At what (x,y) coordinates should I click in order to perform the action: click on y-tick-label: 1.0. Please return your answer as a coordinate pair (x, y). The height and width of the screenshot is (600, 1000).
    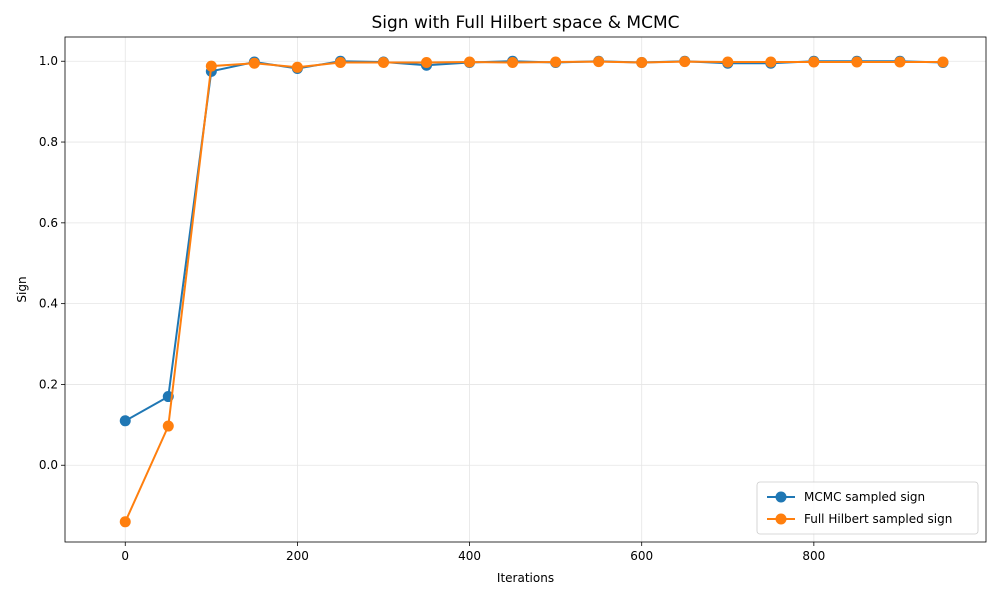
    Looking at the image, I should click on (48, 61).